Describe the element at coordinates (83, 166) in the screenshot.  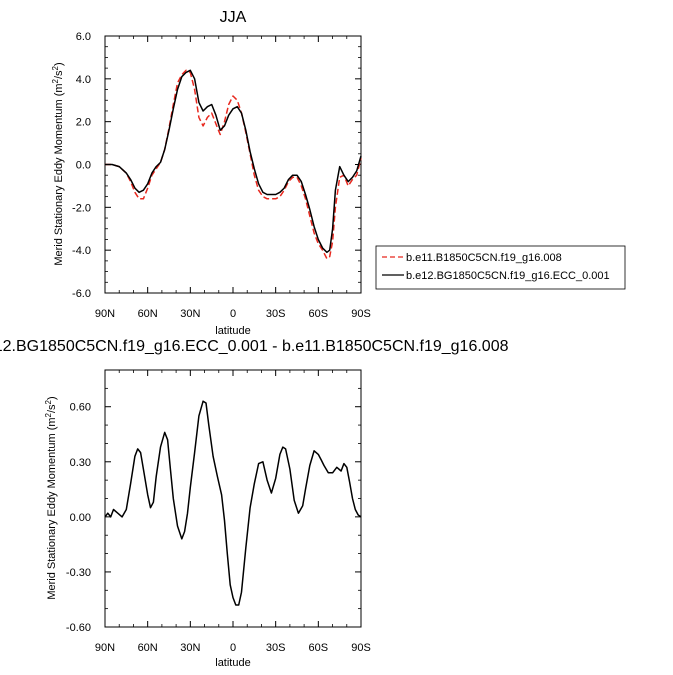
I see `top-y-tick-label: 0.0` at that location.